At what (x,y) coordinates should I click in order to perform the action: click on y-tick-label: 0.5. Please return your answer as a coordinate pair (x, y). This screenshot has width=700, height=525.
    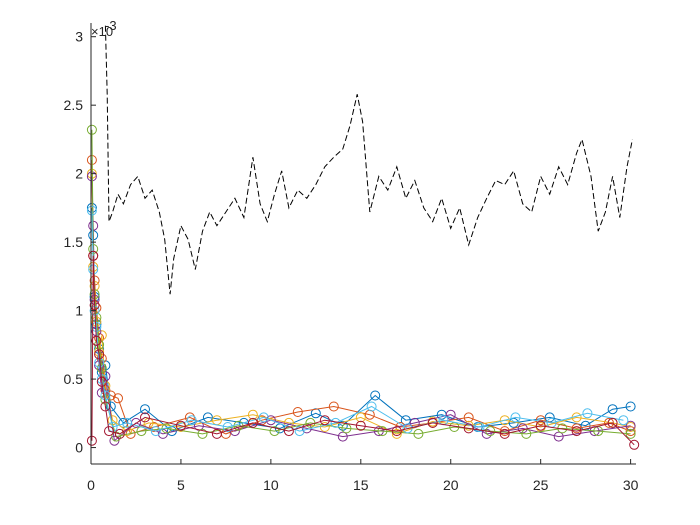
    Looking at the image, I should click on (74, 379).